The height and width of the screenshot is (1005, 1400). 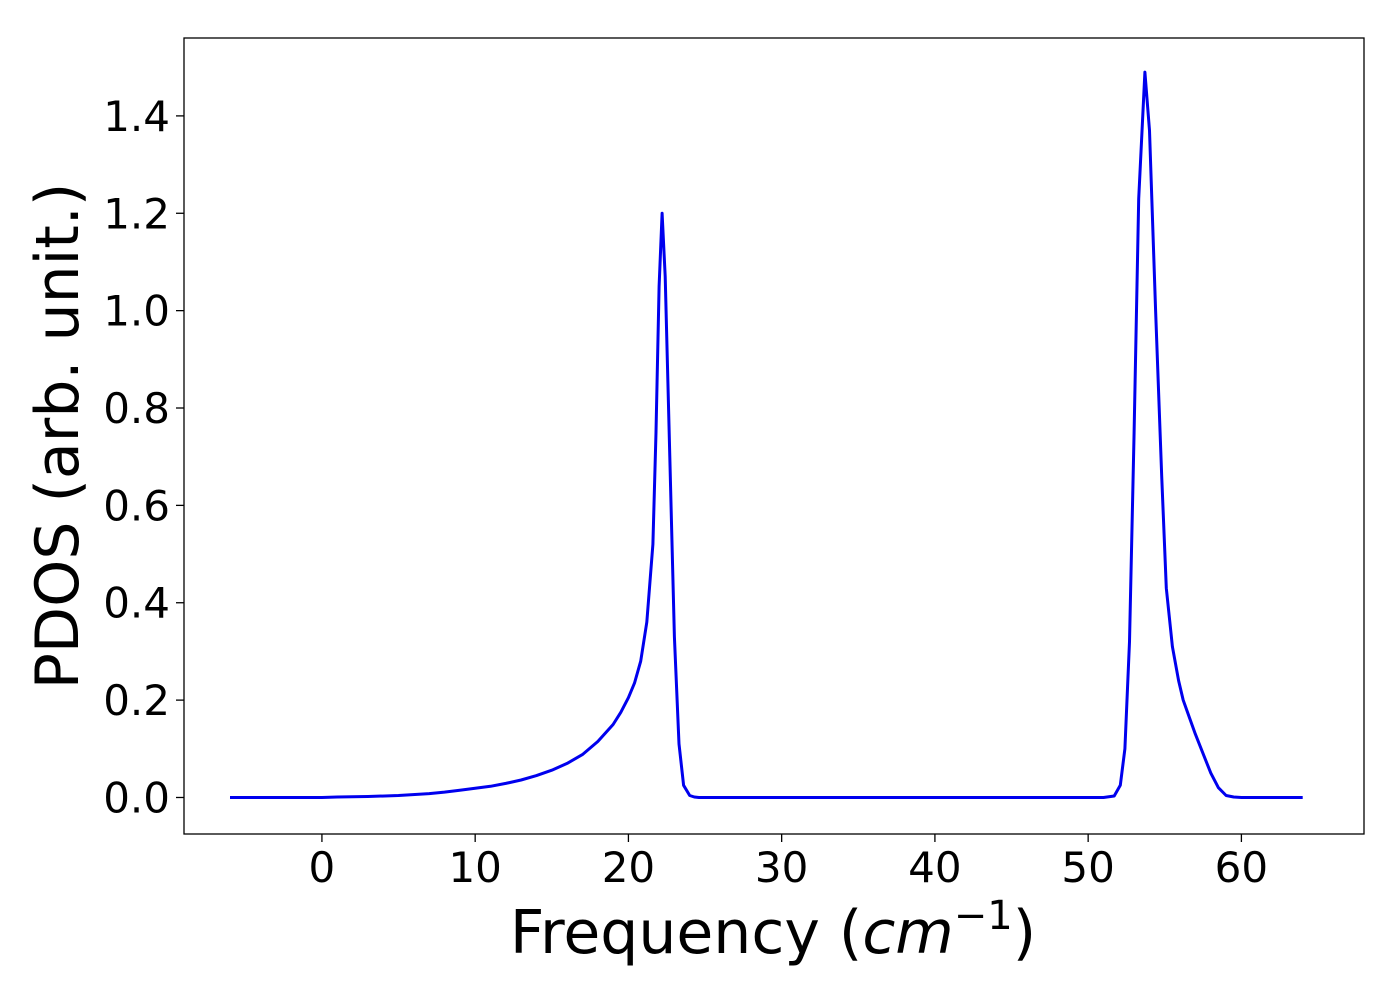 What do you see at coordinates (1241, 867) in the screenshot?
I see `x-tick-label: 60` at bounding box center [1241, 867].